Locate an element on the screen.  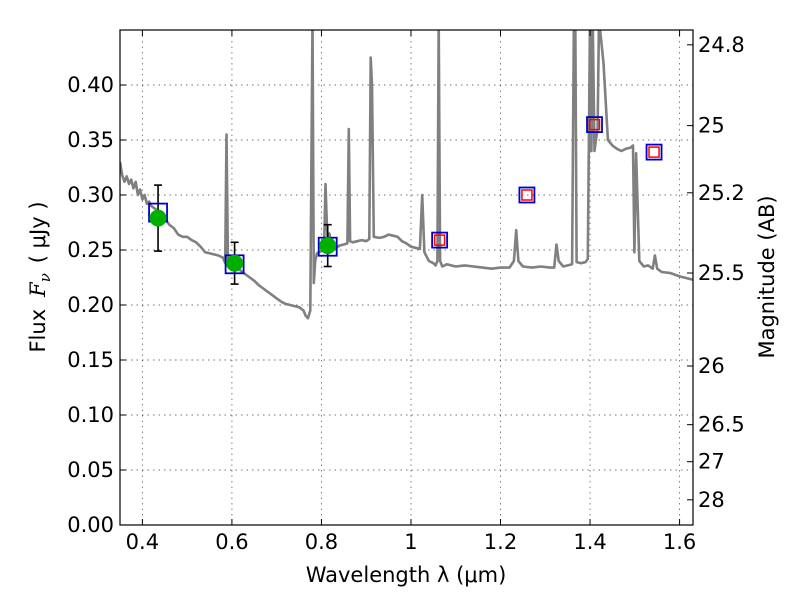
y-tick-label: 0.05 is located at coordinates (90, 470).